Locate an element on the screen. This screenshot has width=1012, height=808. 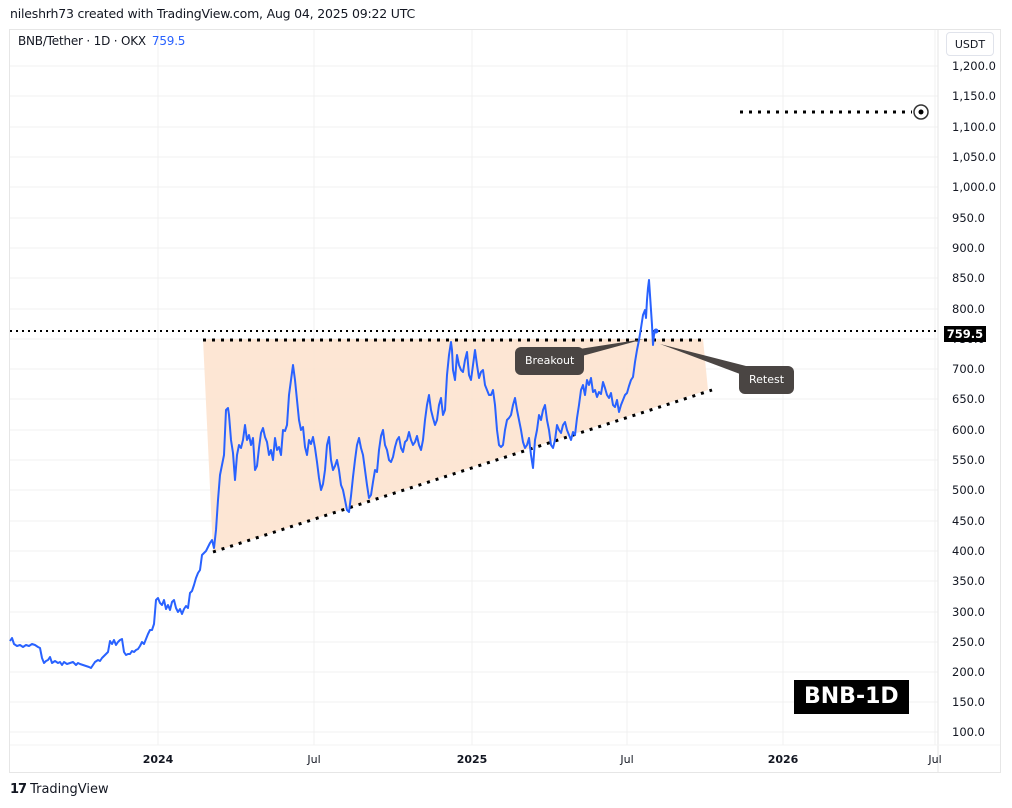
svg-text: 950.0 is located at coordinates (968, 218).